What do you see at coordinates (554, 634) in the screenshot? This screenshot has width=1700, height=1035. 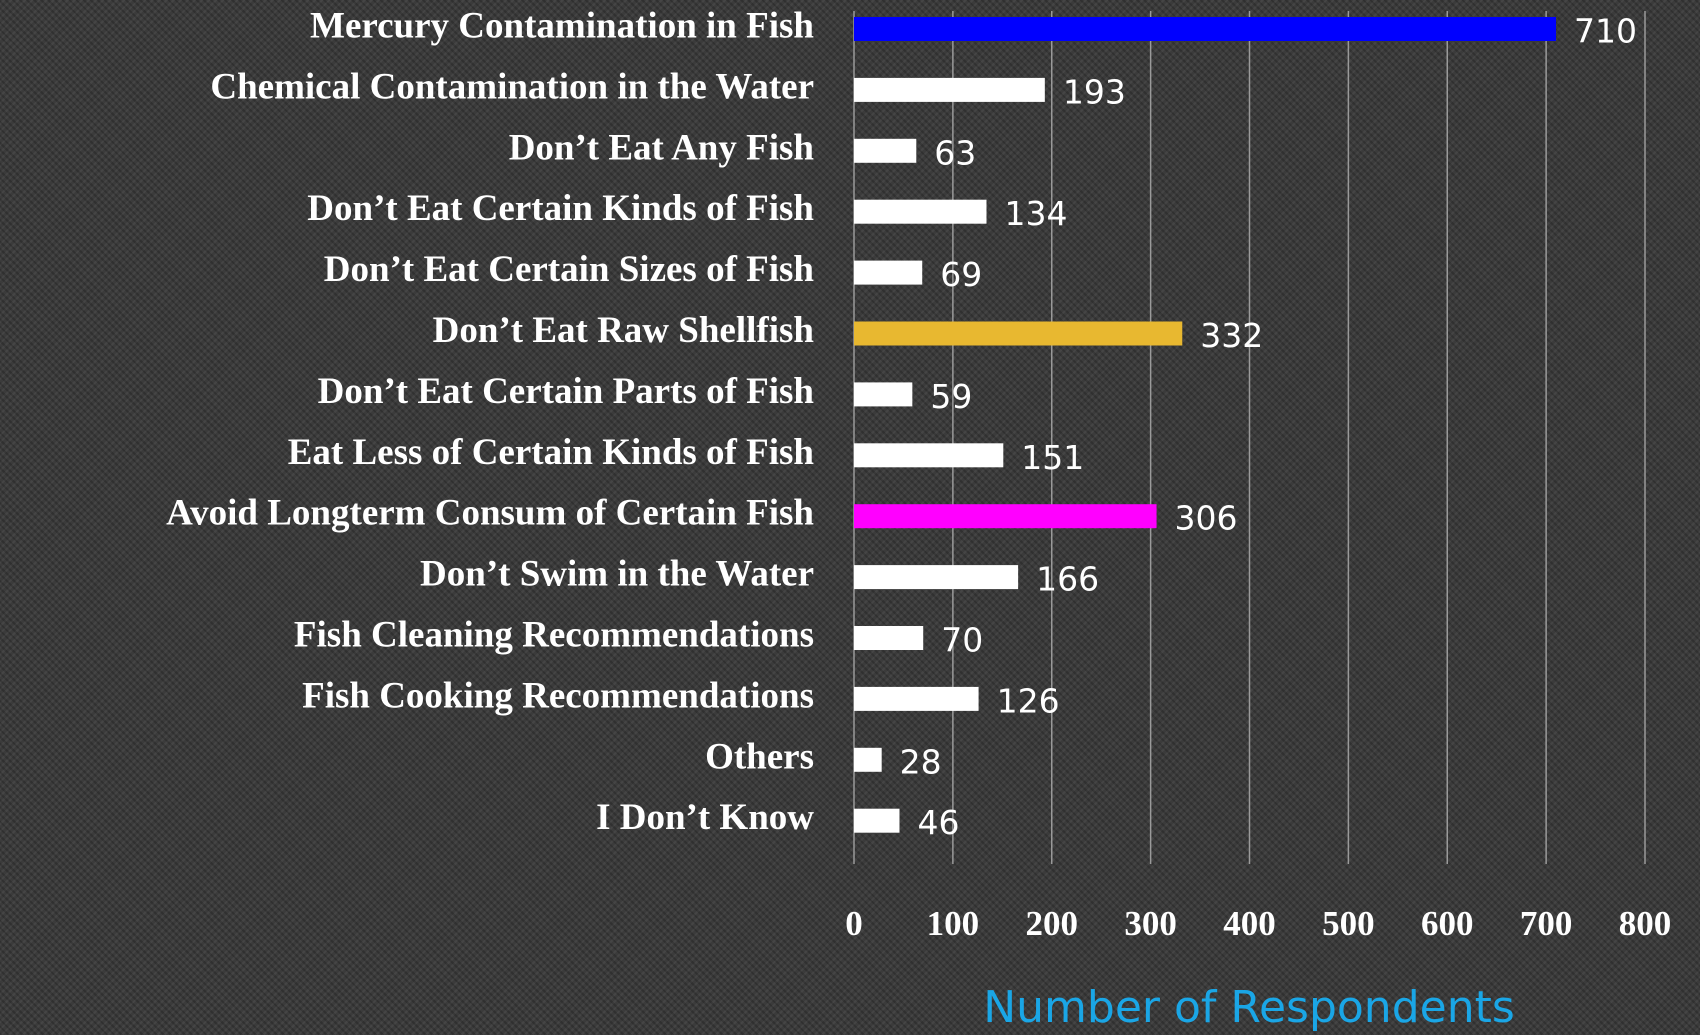 I see `category-label: Fish Cleaning Recommendations` at bounding box center [554, 634].